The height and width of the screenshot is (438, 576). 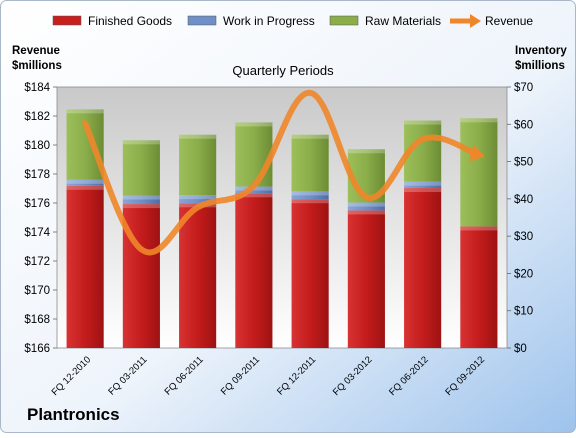 I want to click on left-axis-label-line-2: $millions, so click(x=37, y=66).